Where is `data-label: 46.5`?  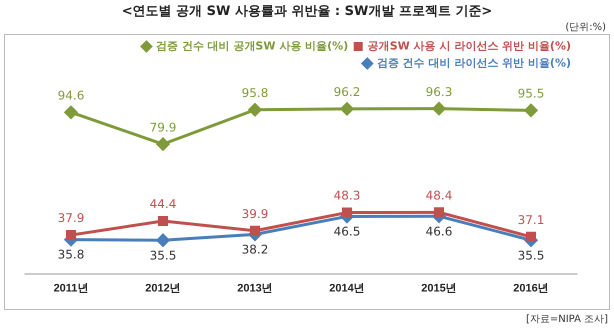
data-label: 46.5 is located at coordinates (347, 231).